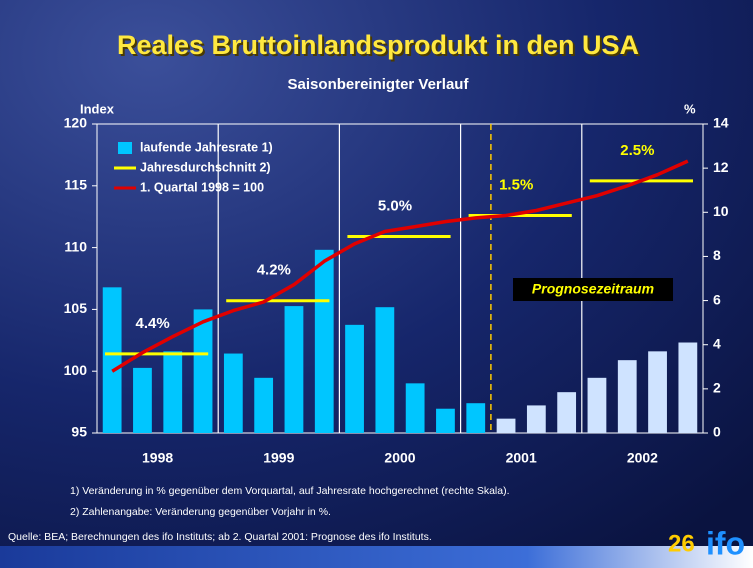 The image size is (753, 568). What do you see at coordinates (206, 147) in the screenshot?
I see `legend-label: laufende Jahresrate 1)` at bounding box center [206, 147].